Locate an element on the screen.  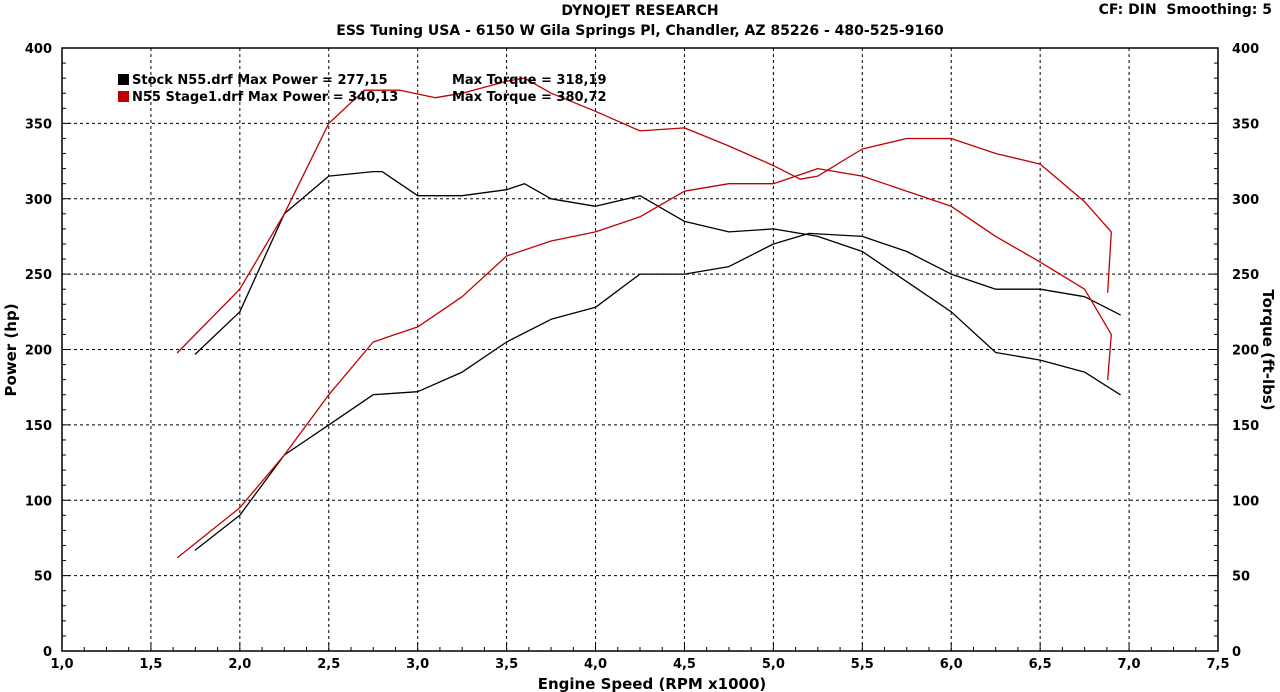
y-tick-label-right: 0 is located at coordinates (1236, 652).